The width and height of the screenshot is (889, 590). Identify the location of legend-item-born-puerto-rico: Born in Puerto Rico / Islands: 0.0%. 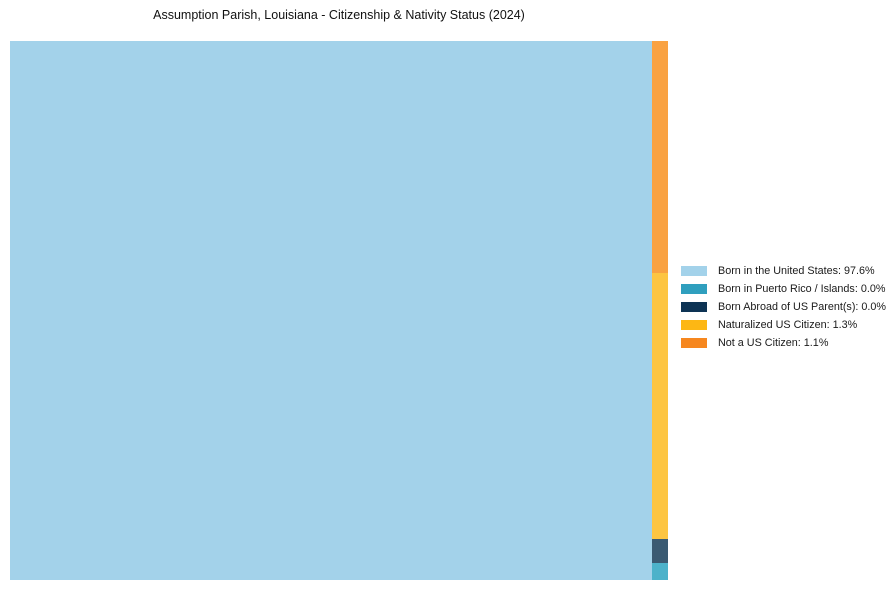
(783, 289).